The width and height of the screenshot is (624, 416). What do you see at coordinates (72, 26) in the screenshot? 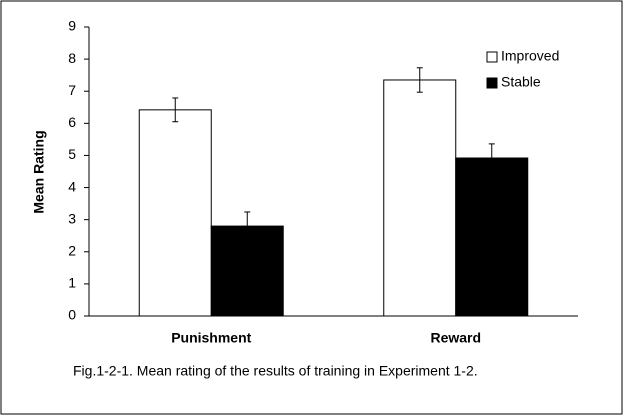
I see `y-tick-label: 9` at bounding box center [72, 26].